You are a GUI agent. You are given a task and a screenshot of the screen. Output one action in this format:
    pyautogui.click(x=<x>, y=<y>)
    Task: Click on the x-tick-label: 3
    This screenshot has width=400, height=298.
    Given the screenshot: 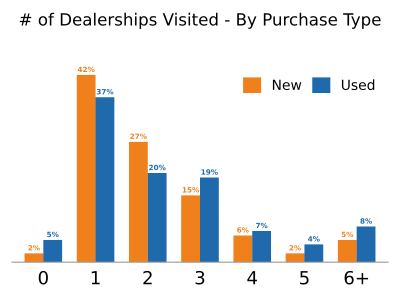 What is the action you would take?
    pyautogui.click(x=200, y=277)
    